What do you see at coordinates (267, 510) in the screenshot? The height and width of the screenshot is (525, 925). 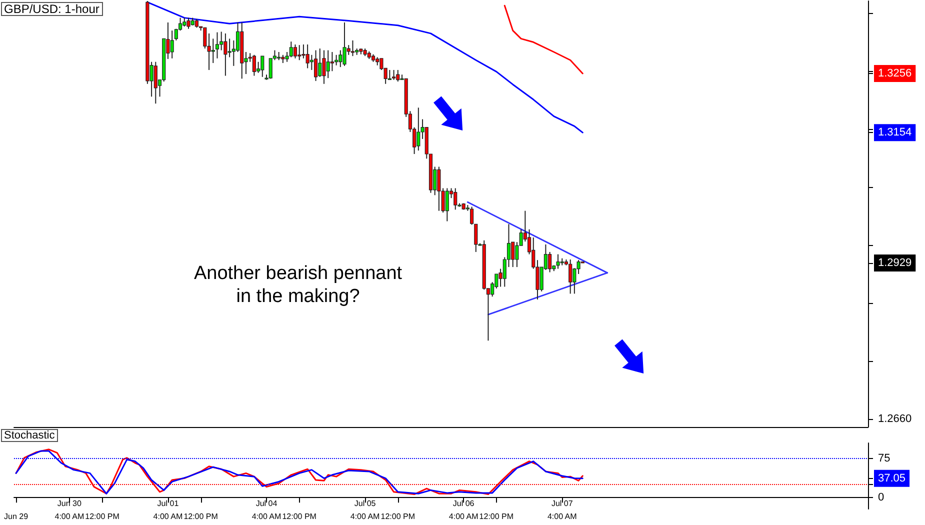 I see `x-tick-label: Jul 04 4:00 AM` at bounding box center [267, 510].